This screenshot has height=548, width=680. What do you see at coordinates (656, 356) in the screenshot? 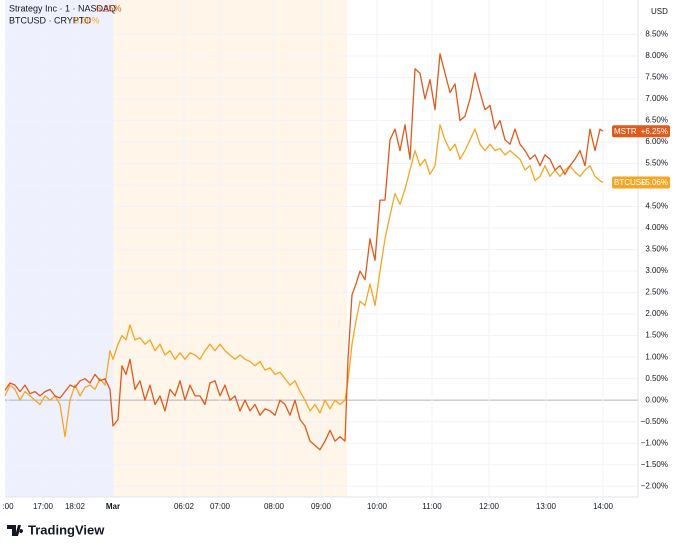
I see `y-tick-label: 1.00%` at bounding box center [656, 356].